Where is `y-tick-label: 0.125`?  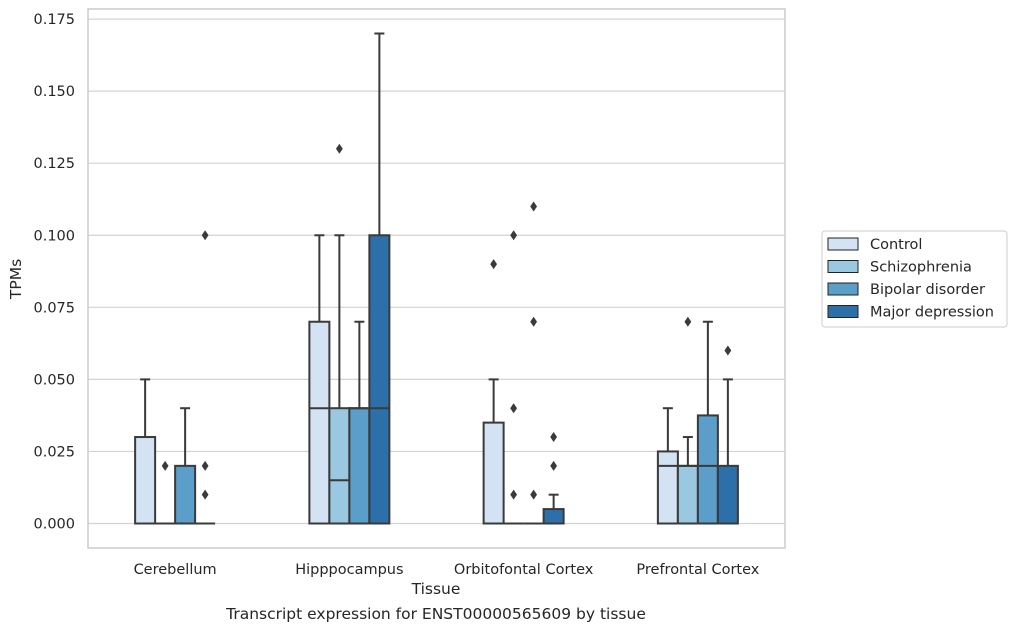
y-tick-label: 0.125 is located at coordinates (54, 164).